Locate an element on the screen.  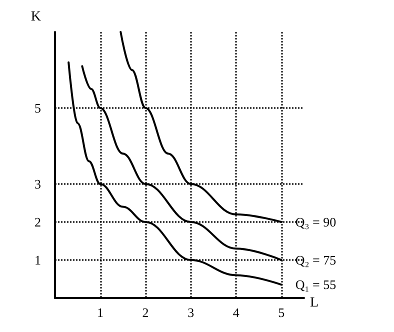
x-tick-label: 1 is located at coordinates (100, 312).